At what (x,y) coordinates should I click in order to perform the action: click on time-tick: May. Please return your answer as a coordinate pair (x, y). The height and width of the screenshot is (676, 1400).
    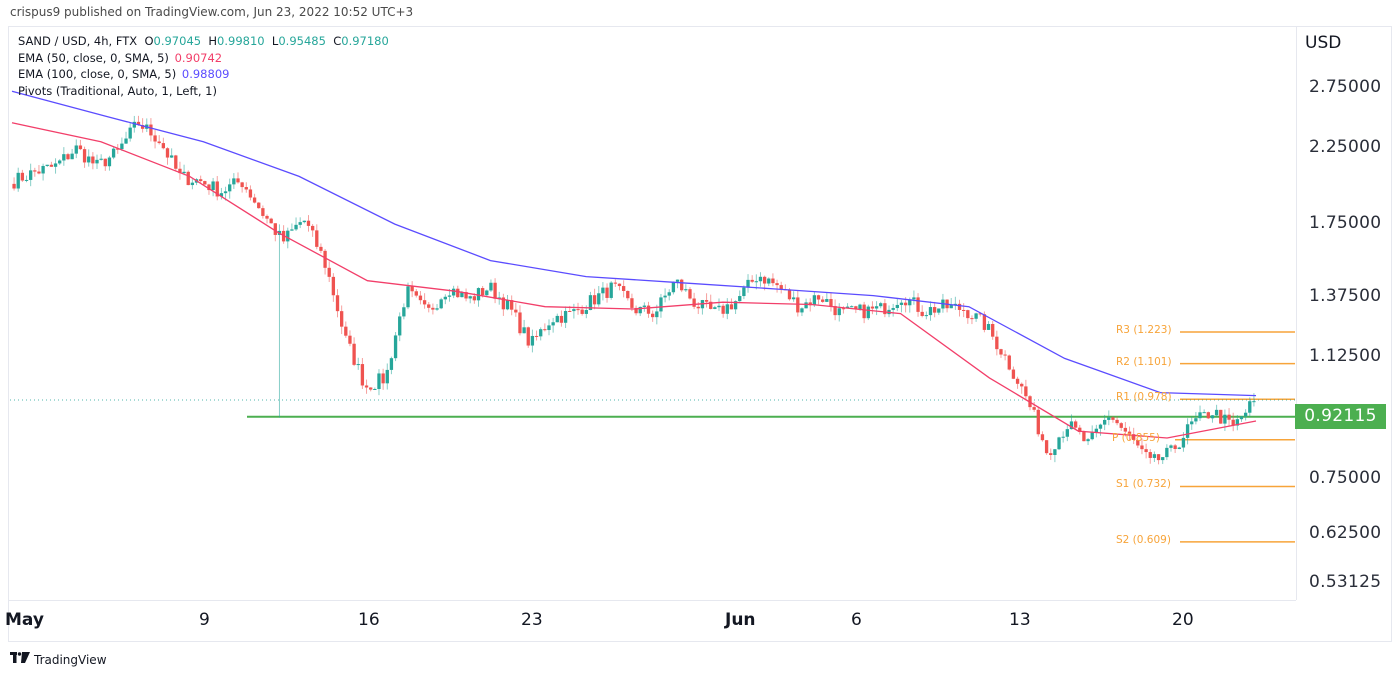
    Looking at the image, I should click on (24, 620).